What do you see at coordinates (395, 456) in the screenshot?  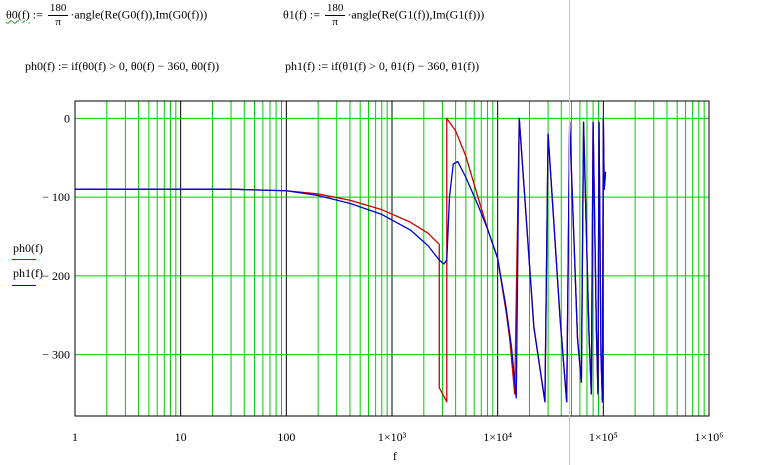 I see `x-axis-label: f` at bounding box center [395, 456].